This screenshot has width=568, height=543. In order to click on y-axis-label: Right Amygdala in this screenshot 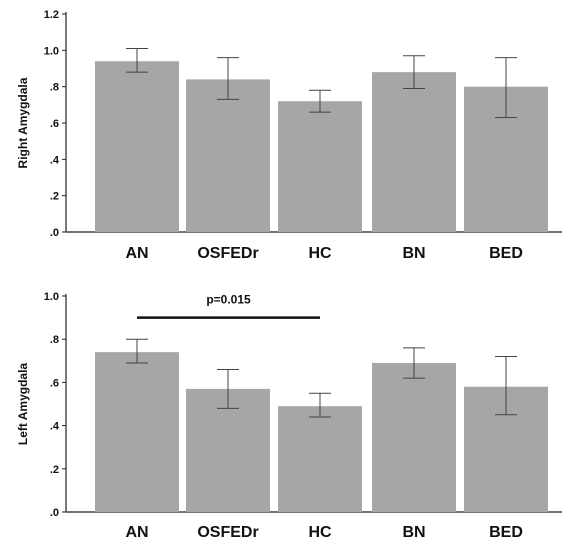, I will do `click(23, 122)`.